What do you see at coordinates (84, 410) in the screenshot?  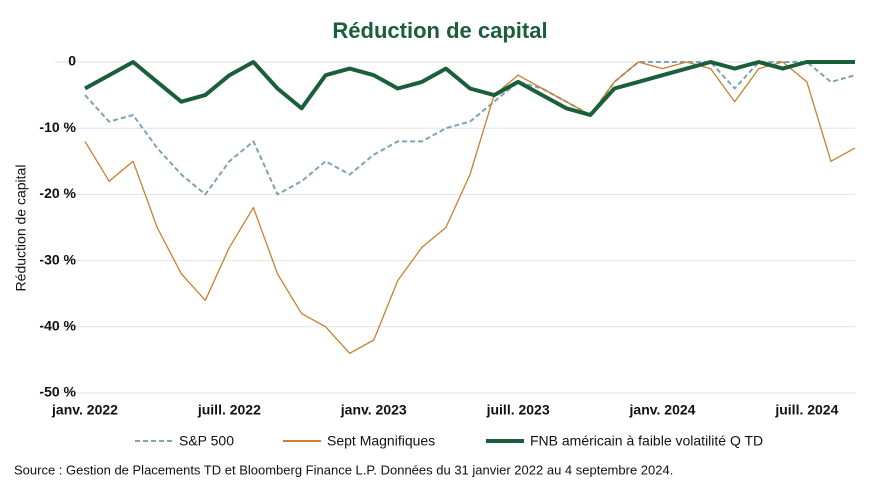 I see `x-tick-label: janv. 2022` at bounding box center [84, 410].